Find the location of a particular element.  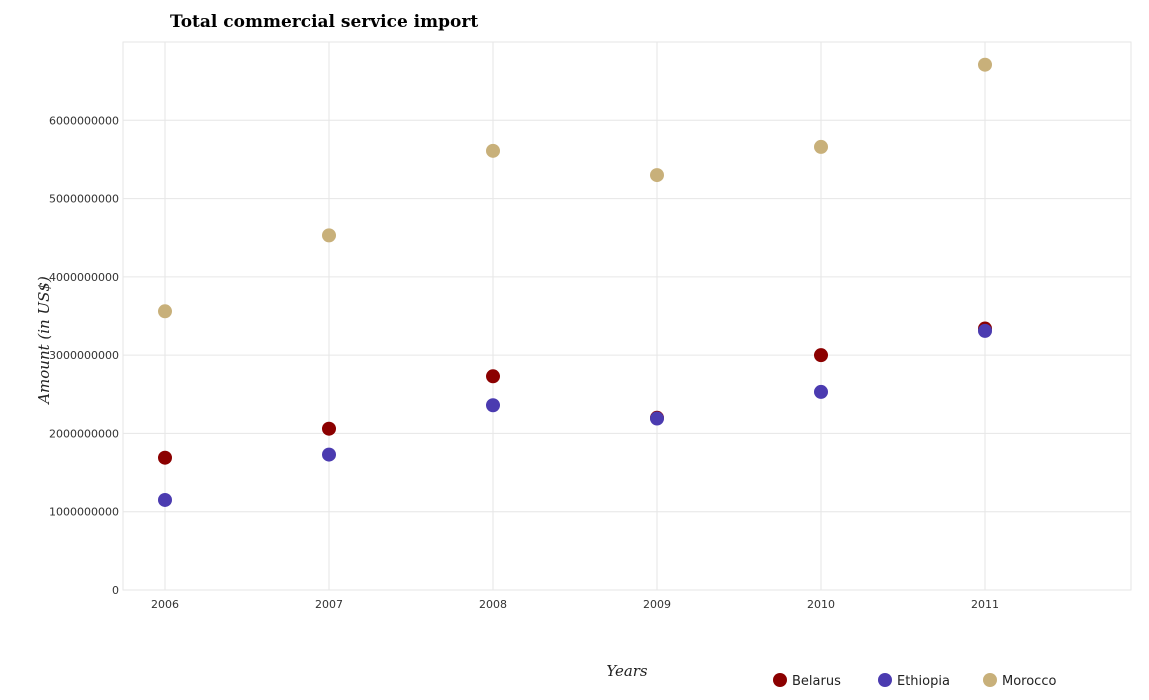

y-tick-label: 2000000000 is located at coordinates (84, 433).